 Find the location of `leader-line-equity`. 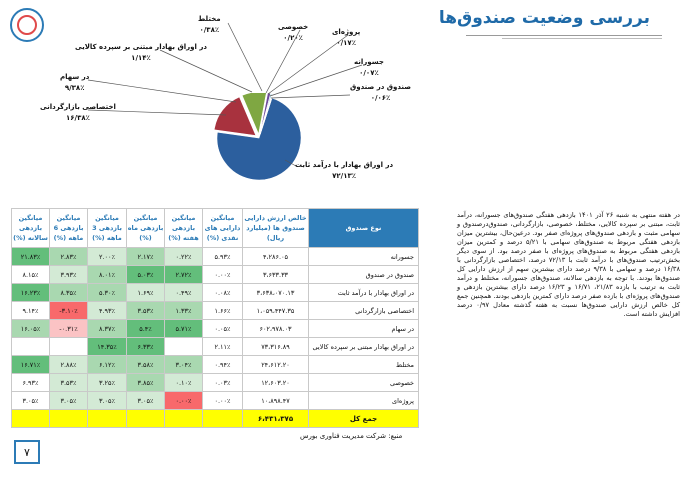

leader-line-equity is located at coordinates (162, 91).